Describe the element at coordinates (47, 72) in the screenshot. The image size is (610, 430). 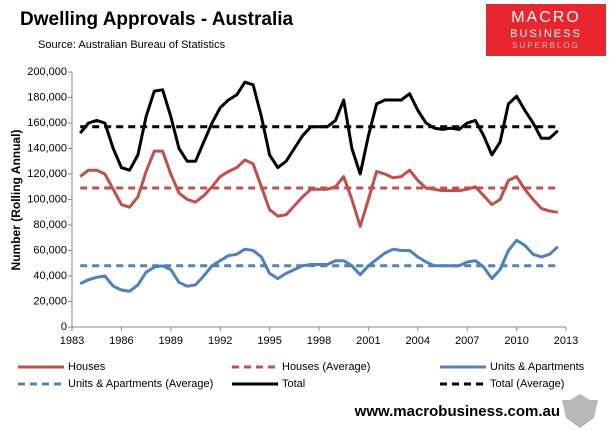
I see `y-tick-label: 200,000` at that location.